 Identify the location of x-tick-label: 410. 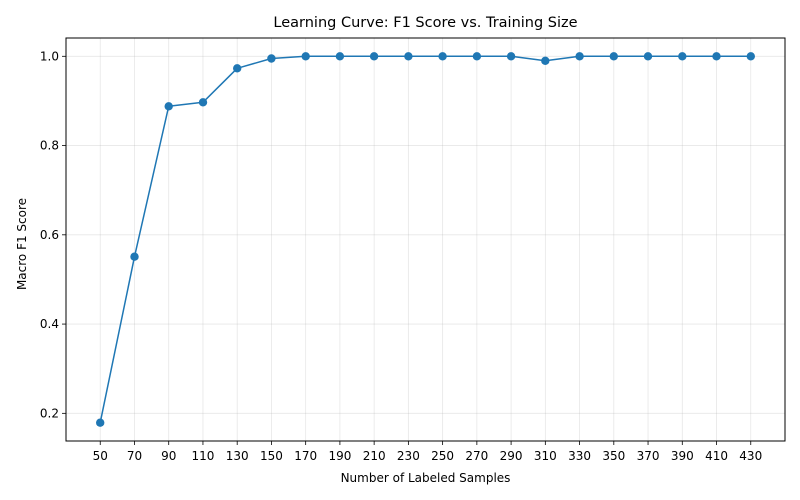
(716, 456).